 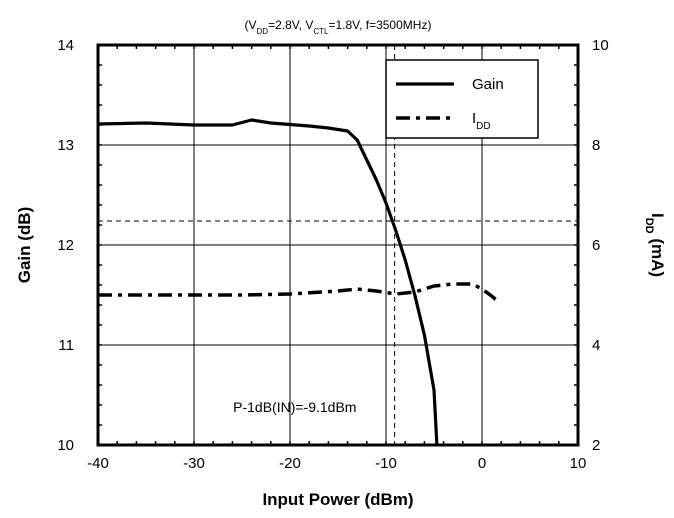 I want to click on legend-label: IDD, so click(x=481, y=121).